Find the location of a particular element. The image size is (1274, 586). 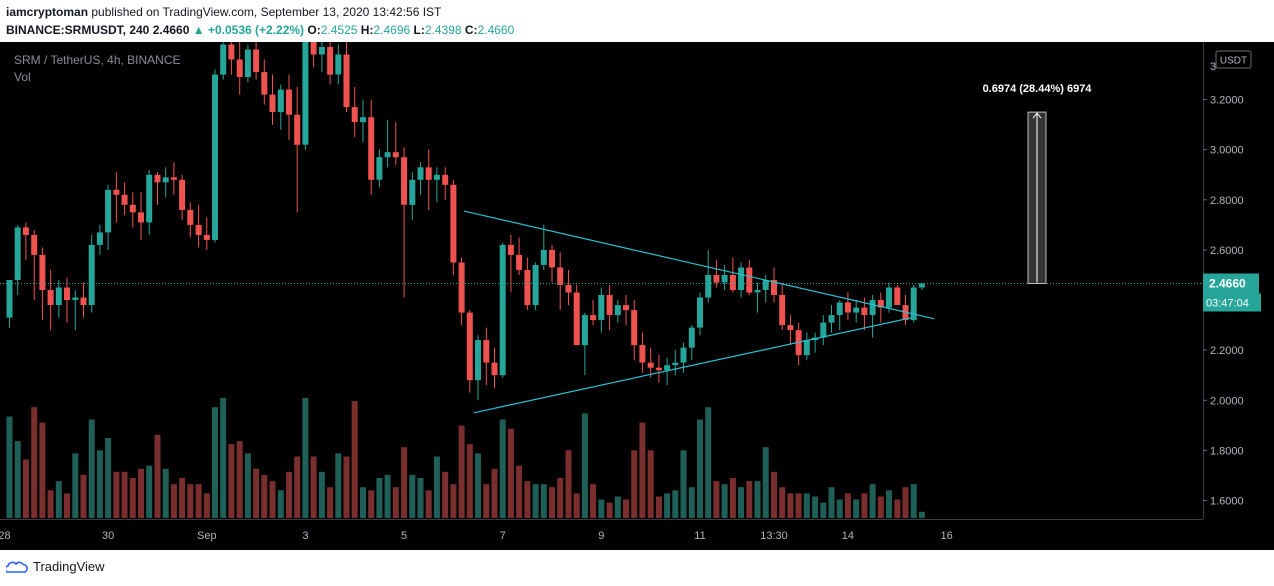

low-label: L: is located at coordinates (419, 30).